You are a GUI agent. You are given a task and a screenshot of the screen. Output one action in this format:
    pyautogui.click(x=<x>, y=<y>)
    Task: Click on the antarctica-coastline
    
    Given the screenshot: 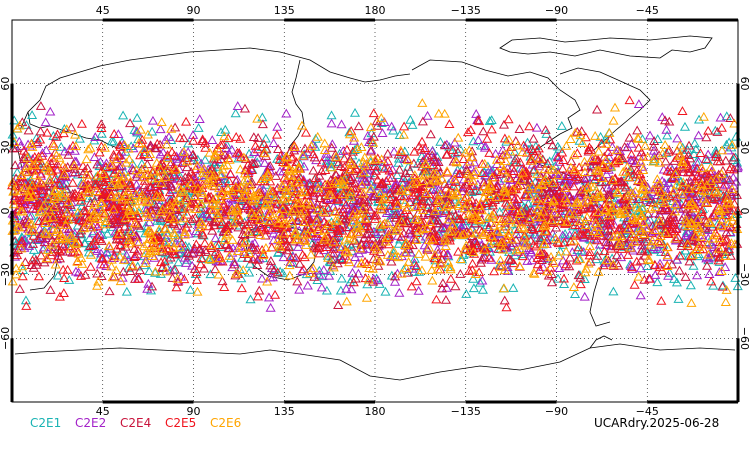 What is the action you would take?
    pyautogui.click(x=375, y=362)
    